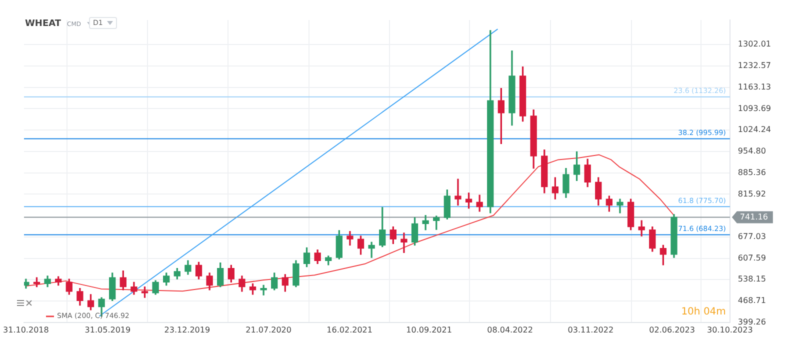 The image size is (787, 348). I want to click on y-tick-label: 954.80, so click(752, 151).